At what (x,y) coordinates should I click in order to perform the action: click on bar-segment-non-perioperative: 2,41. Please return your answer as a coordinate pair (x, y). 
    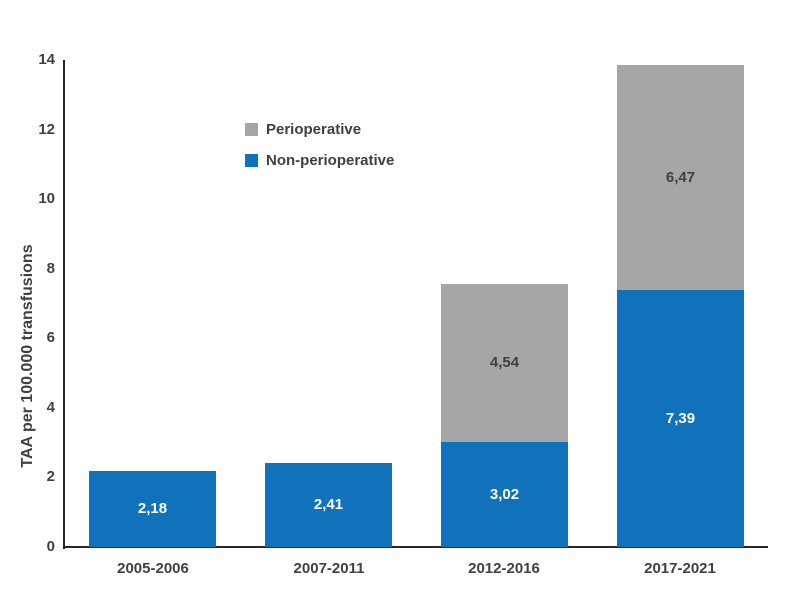
    Looking at the image, I should click on (328, 505).